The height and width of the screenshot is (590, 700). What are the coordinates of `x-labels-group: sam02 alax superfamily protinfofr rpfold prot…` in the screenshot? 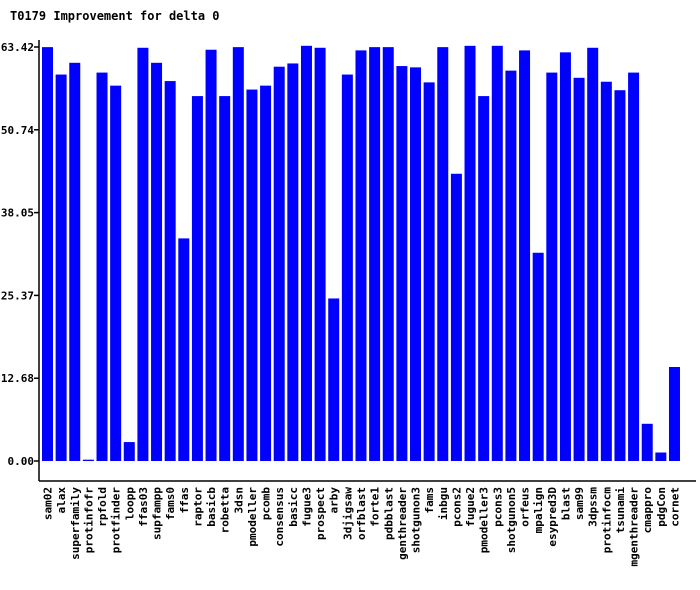 It's located at (362, 527).